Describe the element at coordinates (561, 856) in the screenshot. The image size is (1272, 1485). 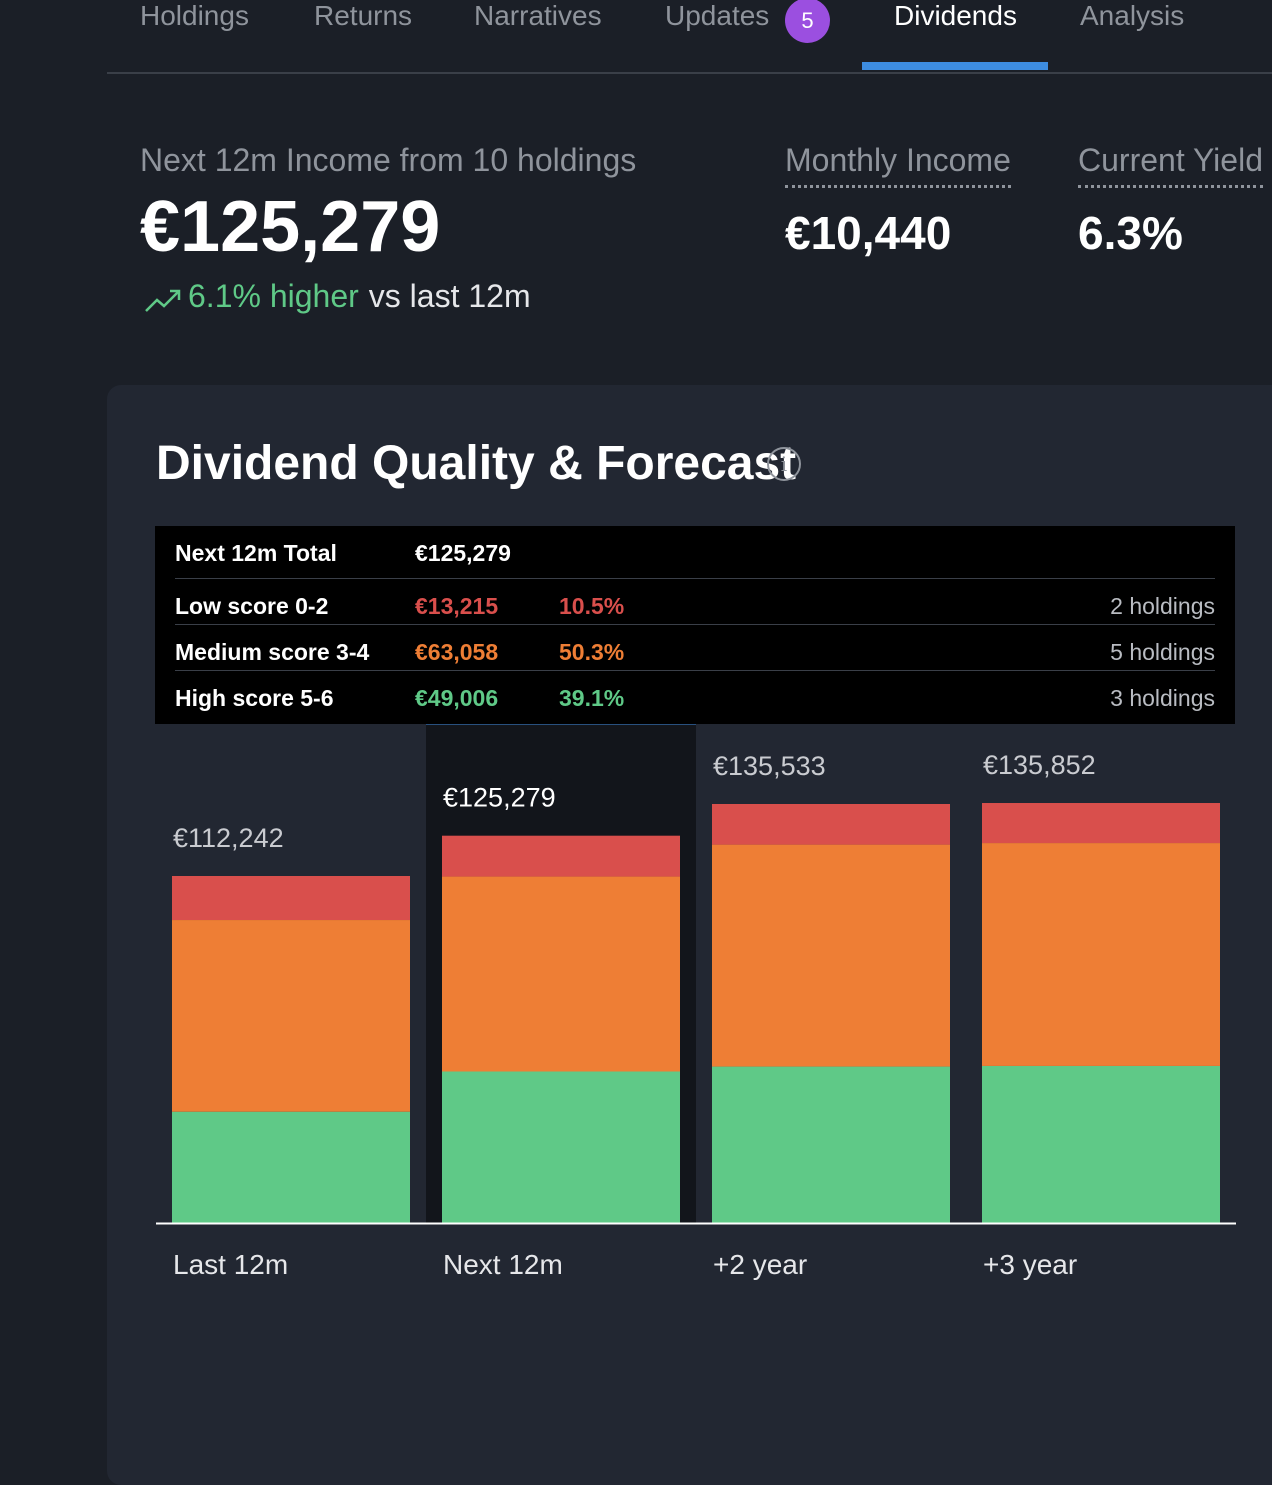
I see `bar-segment-low-next-12m` at that location.